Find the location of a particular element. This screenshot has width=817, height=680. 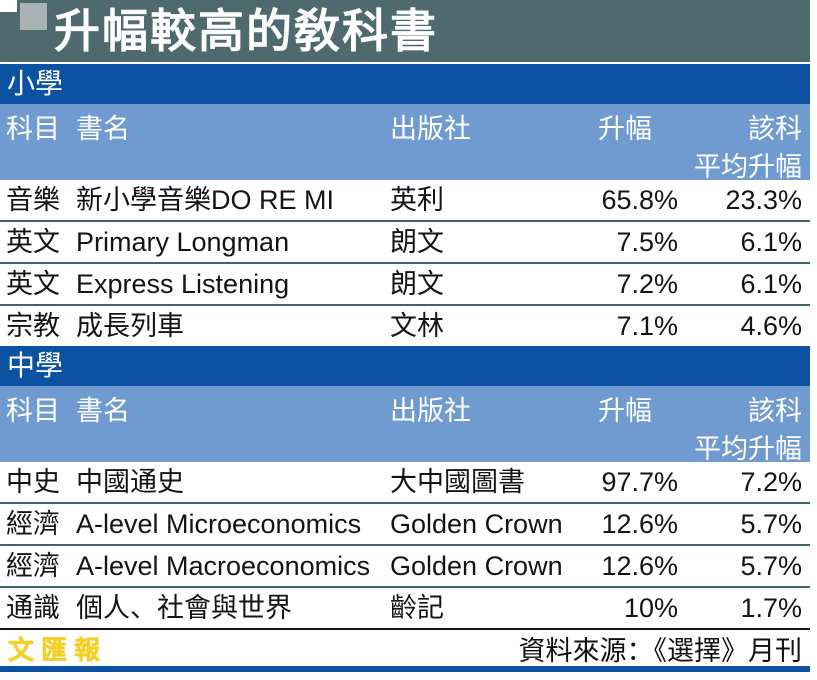

table-row: 英文 Express Listening 朗文 7.2% 6.1% is located at coordinates (405, 284).